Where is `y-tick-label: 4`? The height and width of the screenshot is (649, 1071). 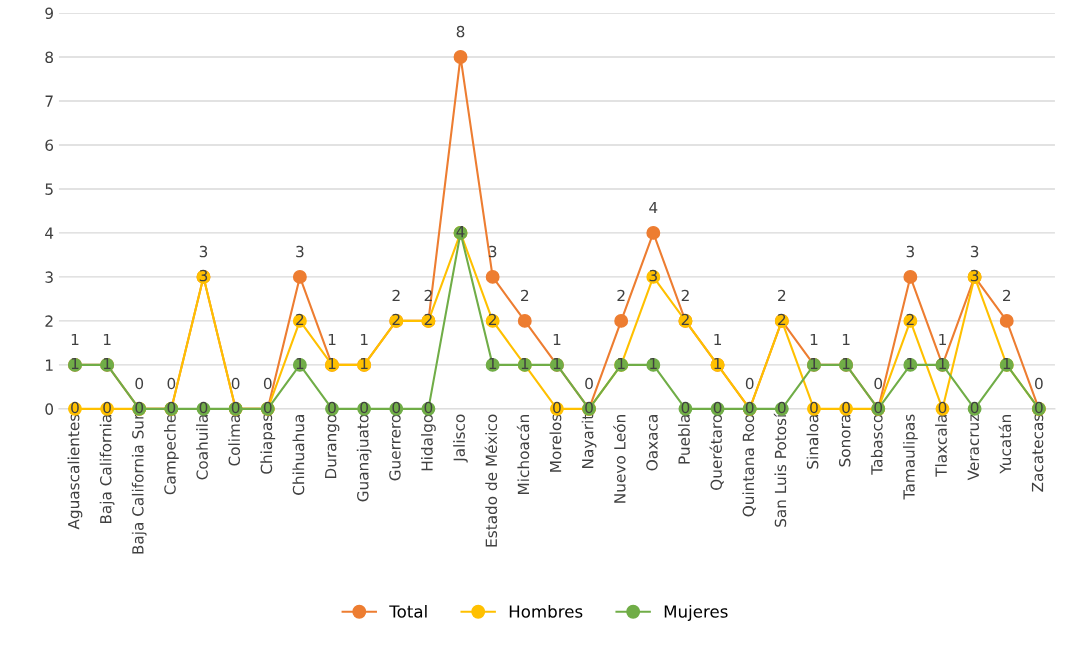
y-tick-label: 4 is located at coordinates (49, 233).